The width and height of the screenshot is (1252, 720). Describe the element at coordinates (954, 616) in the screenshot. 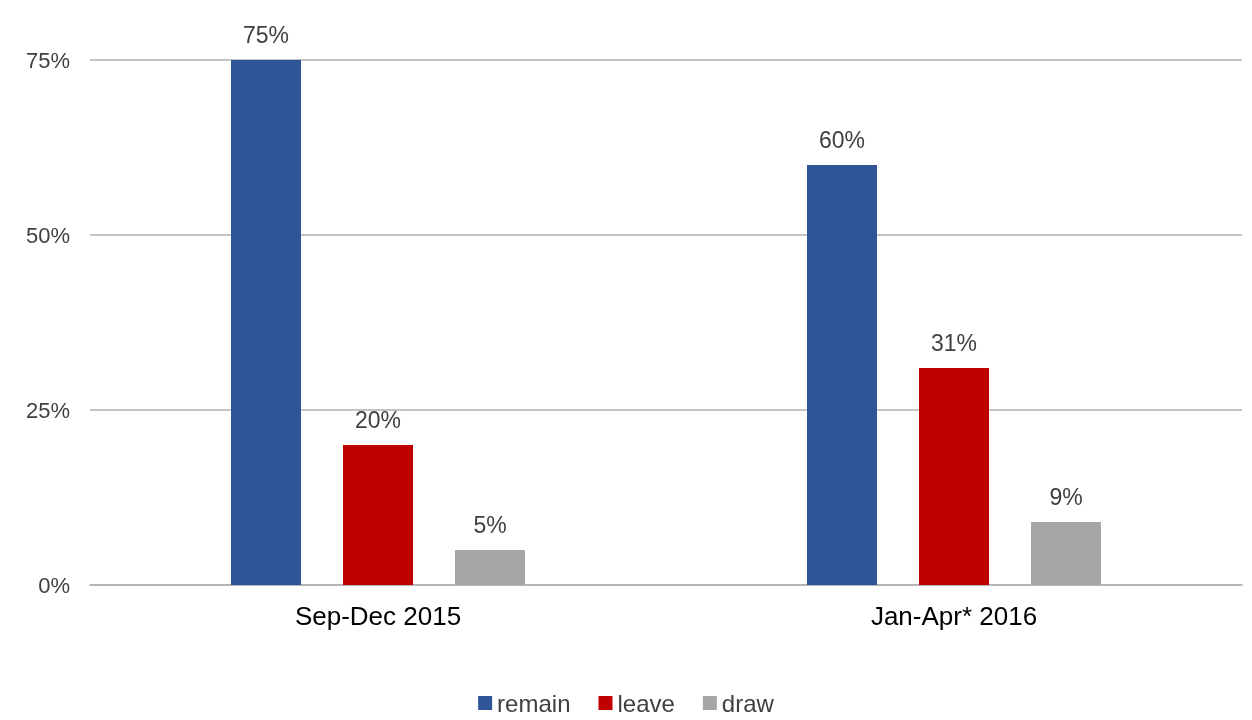

I see `x-tick-label: Jan-Apr* 2016` at that location.